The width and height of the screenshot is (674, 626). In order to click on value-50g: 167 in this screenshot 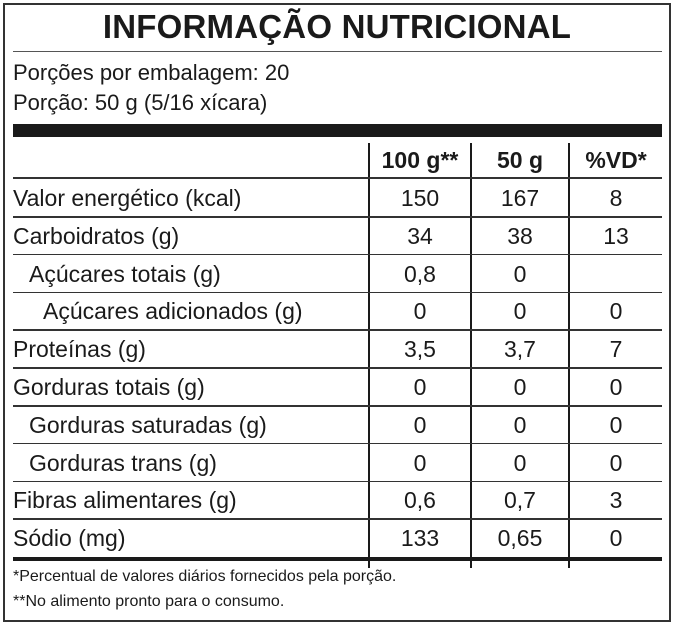, I will do `click(520, 198)`.